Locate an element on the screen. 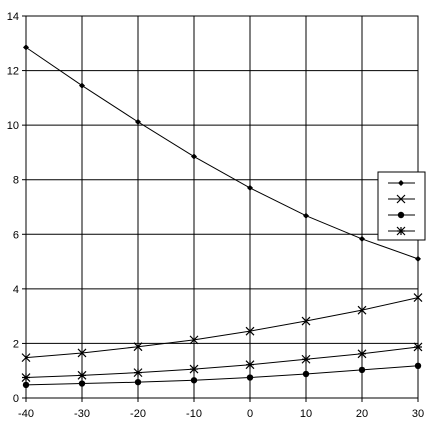  x-tick-label: -10 is located at coordinates (194, 414).